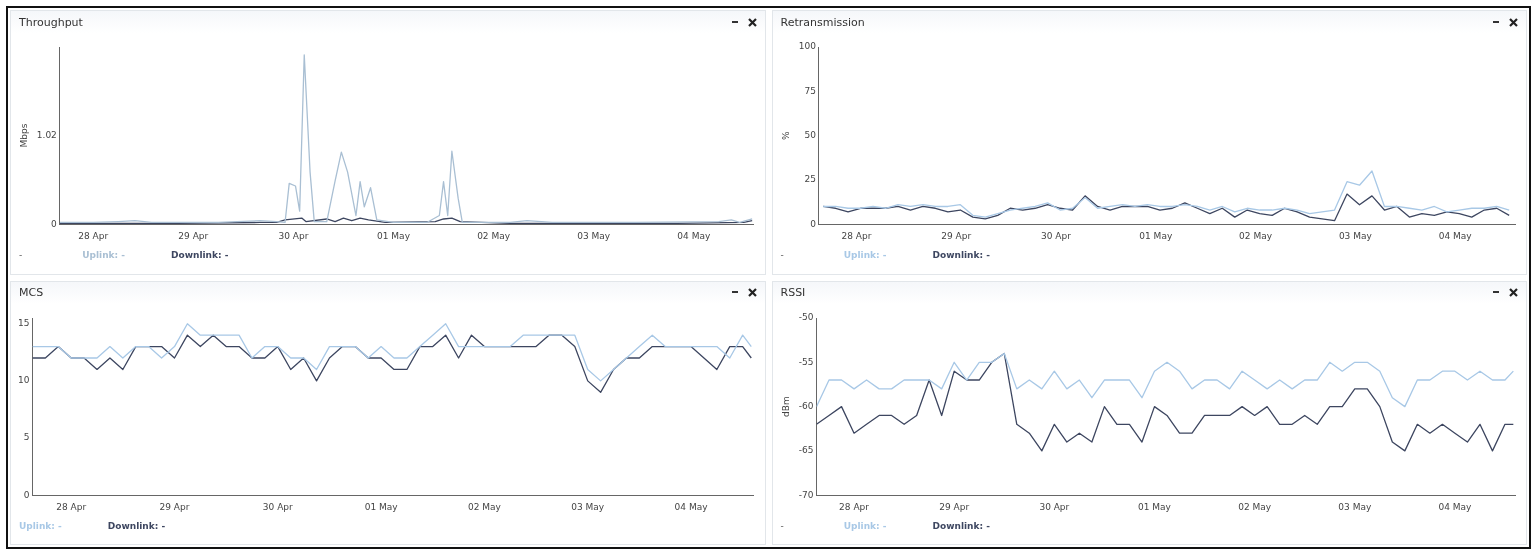 Image resolution: width=1537 pixels, height=555 pixels. Describe the element at coordinates (806, 316) in the screenshot. I see `y-tick-label: -50` at that location.